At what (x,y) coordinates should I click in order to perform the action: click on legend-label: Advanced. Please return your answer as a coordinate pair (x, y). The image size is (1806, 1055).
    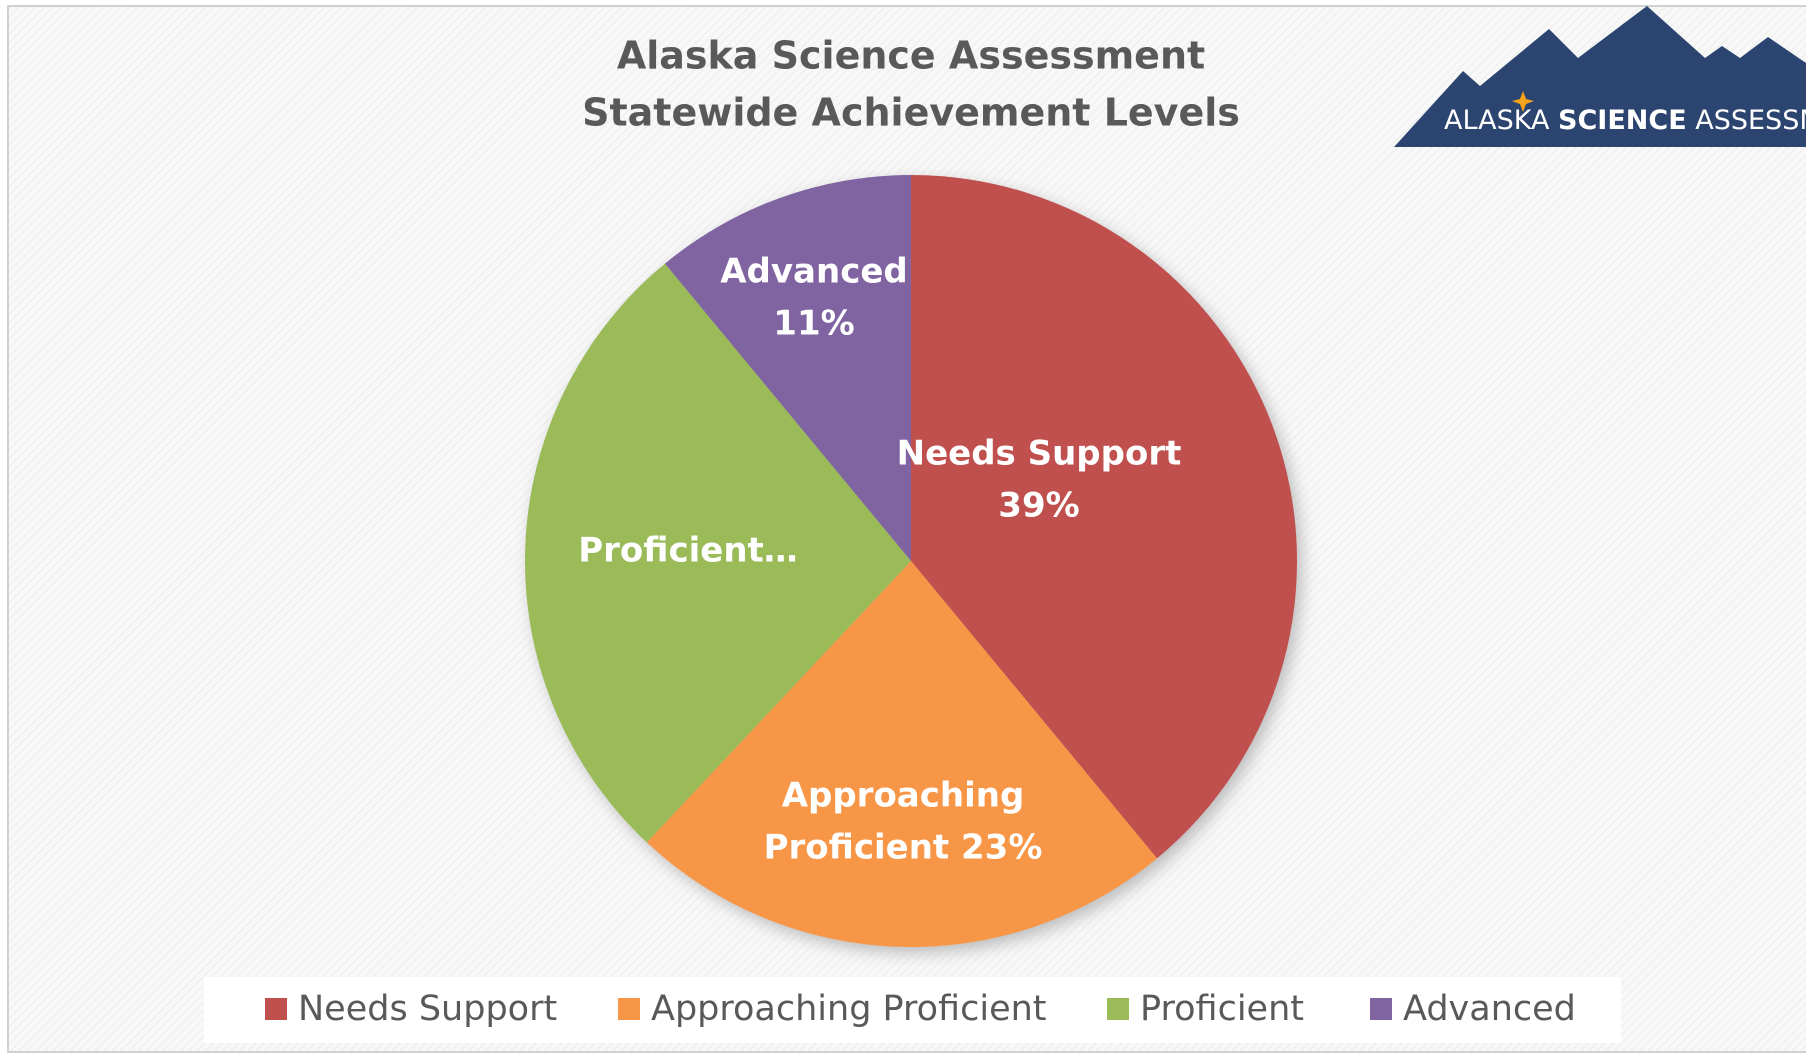
    Looking at the image, I should click on (1489, 1009).